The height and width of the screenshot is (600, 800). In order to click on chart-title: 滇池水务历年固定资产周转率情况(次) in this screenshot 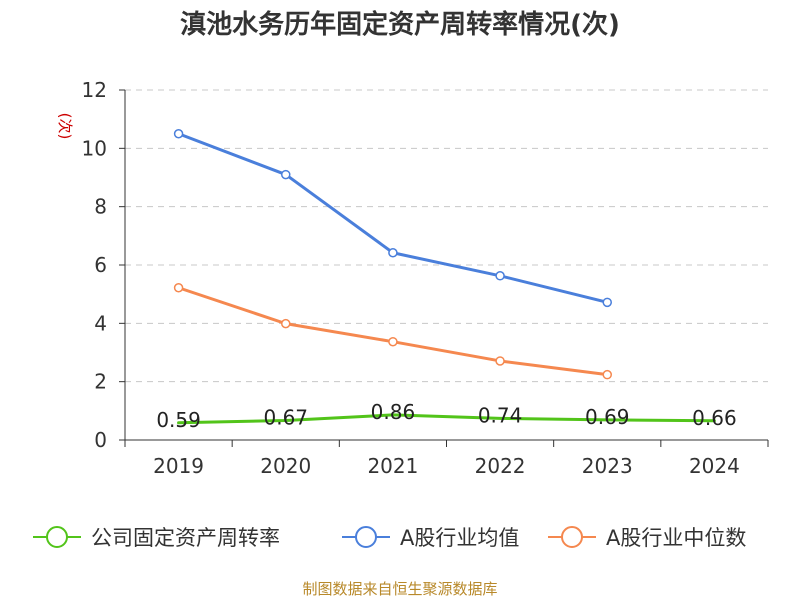, I will do `click(400, 25)`.